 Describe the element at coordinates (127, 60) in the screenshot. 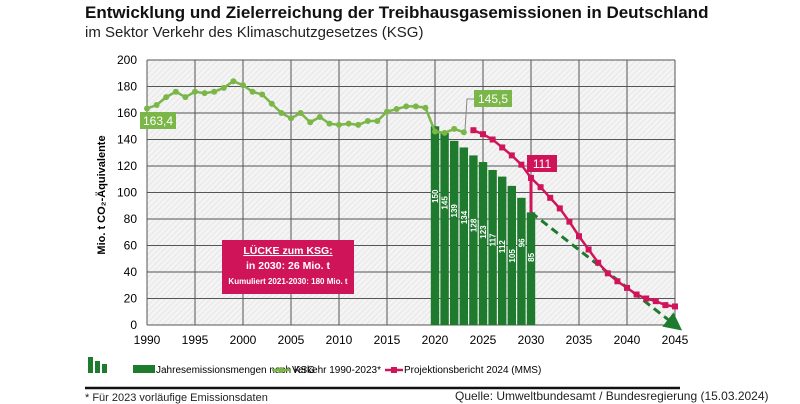

I see `y-tick-label: 200` at that location.